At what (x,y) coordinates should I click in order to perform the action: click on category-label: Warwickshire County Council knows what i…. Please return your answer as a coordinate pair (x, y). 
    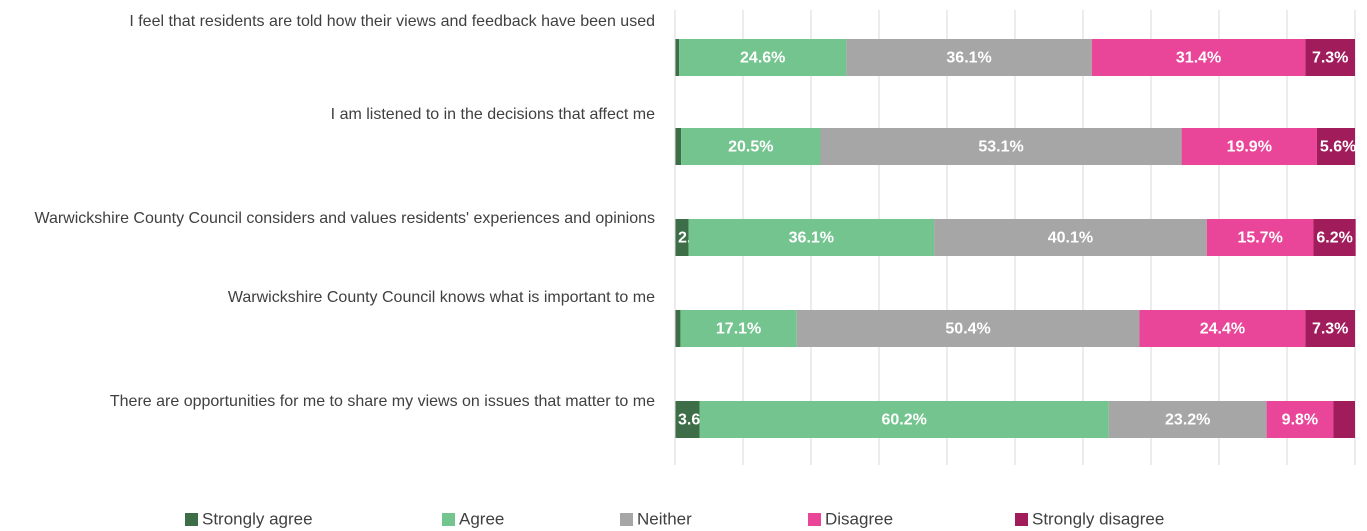
    Looking at the image, I should click on (441, 297).